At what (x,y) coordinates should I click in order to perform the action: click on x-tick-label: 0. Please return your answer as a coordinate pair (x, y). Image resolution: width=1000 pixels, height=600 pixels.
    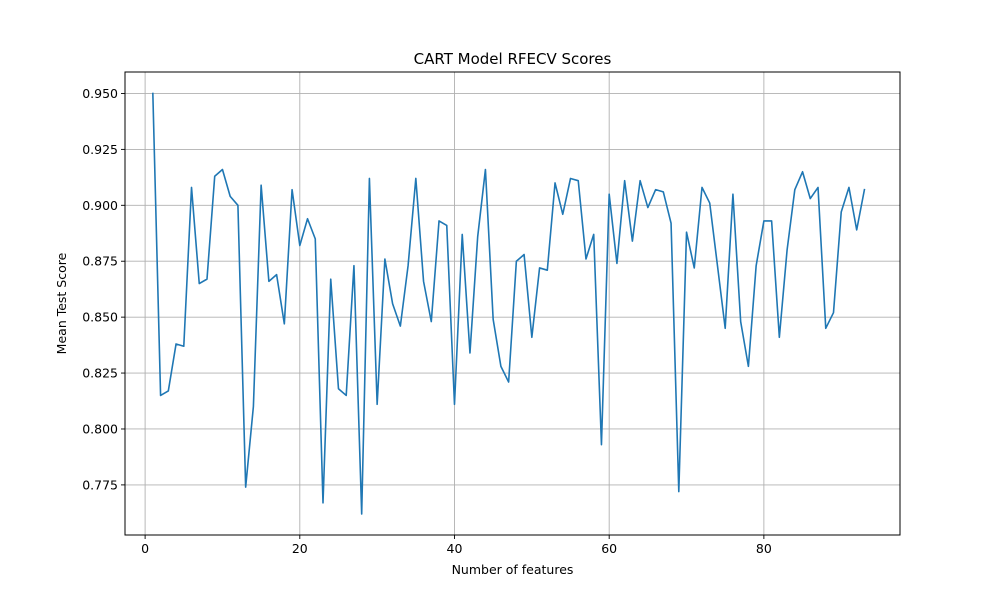
    Looking at the image, I should click on (145, 548).